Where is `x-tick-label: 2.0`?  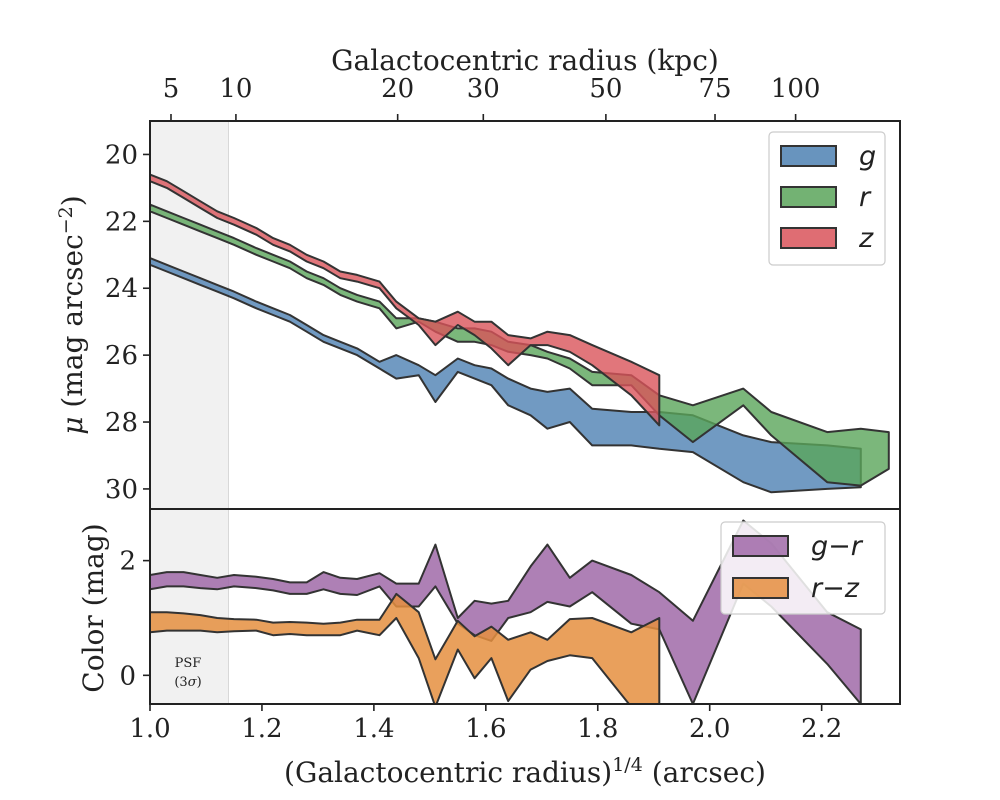
x-tick-label: 2.0 is located at coordinates (709, 729).